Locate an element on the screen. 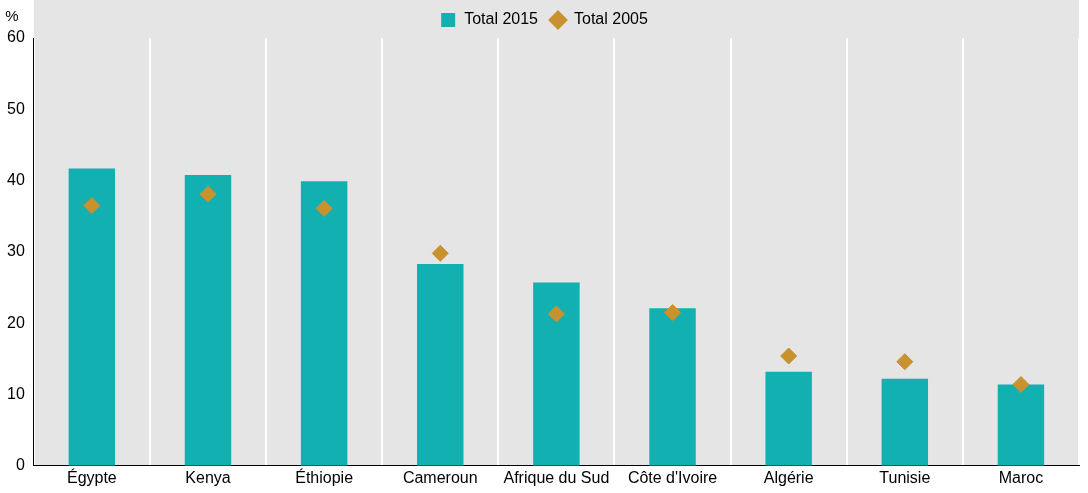  x-tick-label: Algérie is located at coordinates (788, 477).